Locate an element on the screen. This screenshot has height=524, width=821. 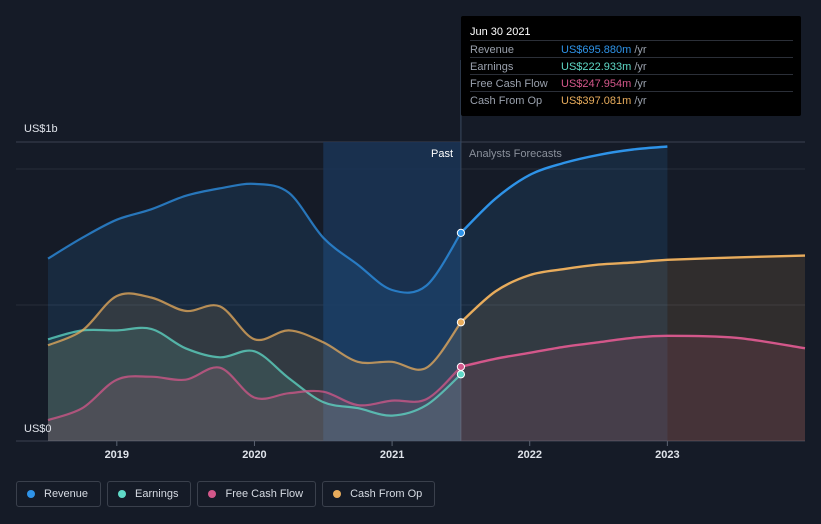
marker-free-cash-flow is located at coordinates (461, 366).